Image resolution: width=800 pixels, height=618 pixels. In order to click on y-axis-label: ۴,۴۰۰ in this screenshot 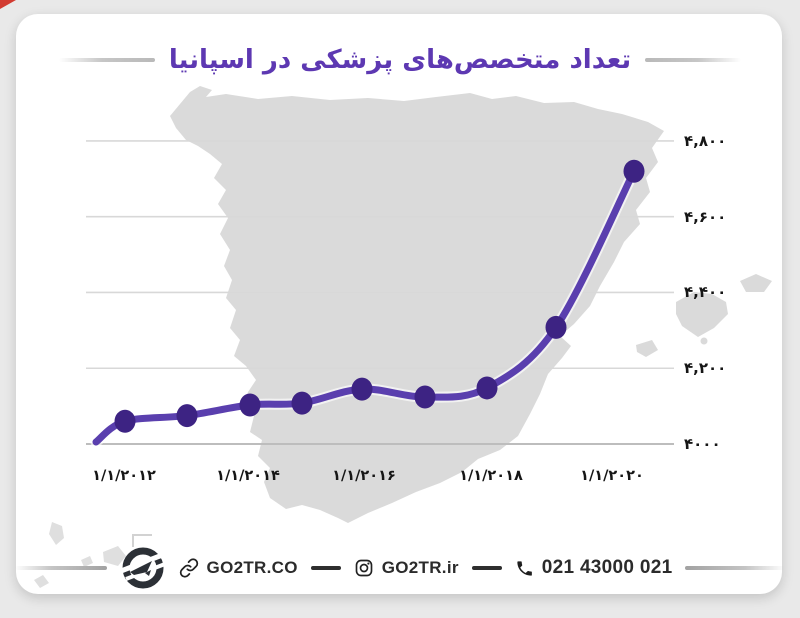, I will do `click(705, 292)`.